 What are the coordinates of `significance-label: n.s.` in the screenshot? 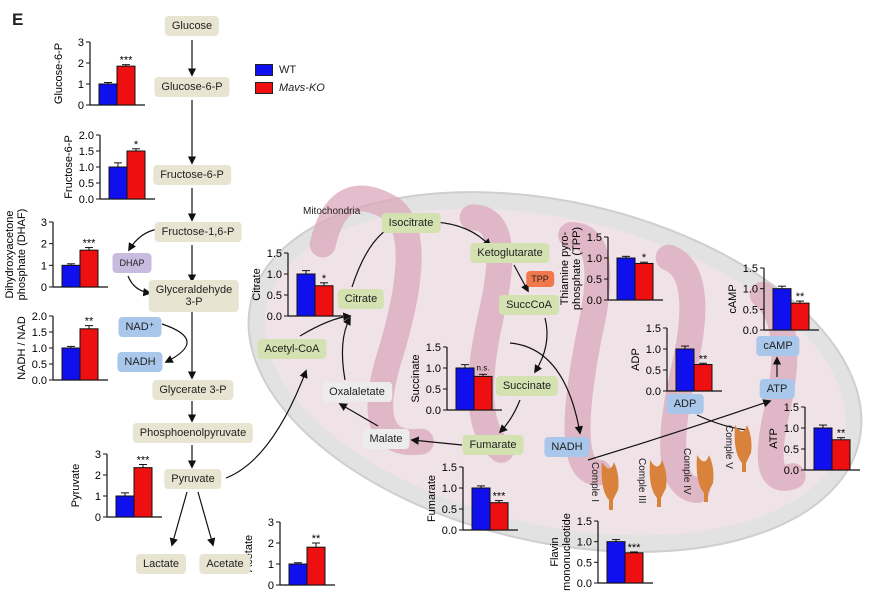 It's located at (483, 367).